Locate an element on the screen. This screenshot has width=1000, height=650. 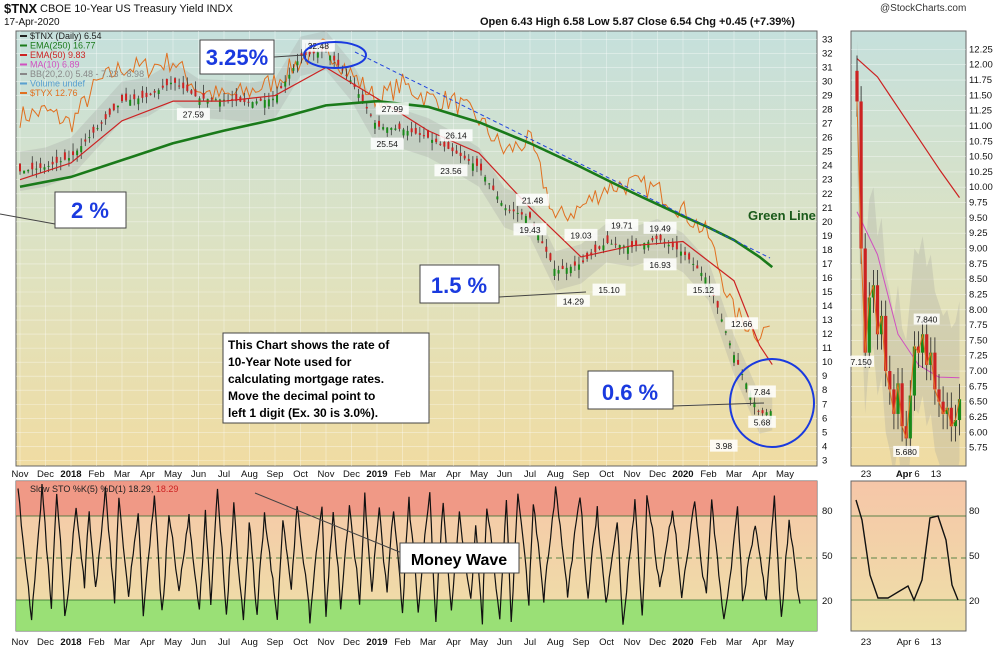
price-label: 19.49 is located at coordinates (660, 228).